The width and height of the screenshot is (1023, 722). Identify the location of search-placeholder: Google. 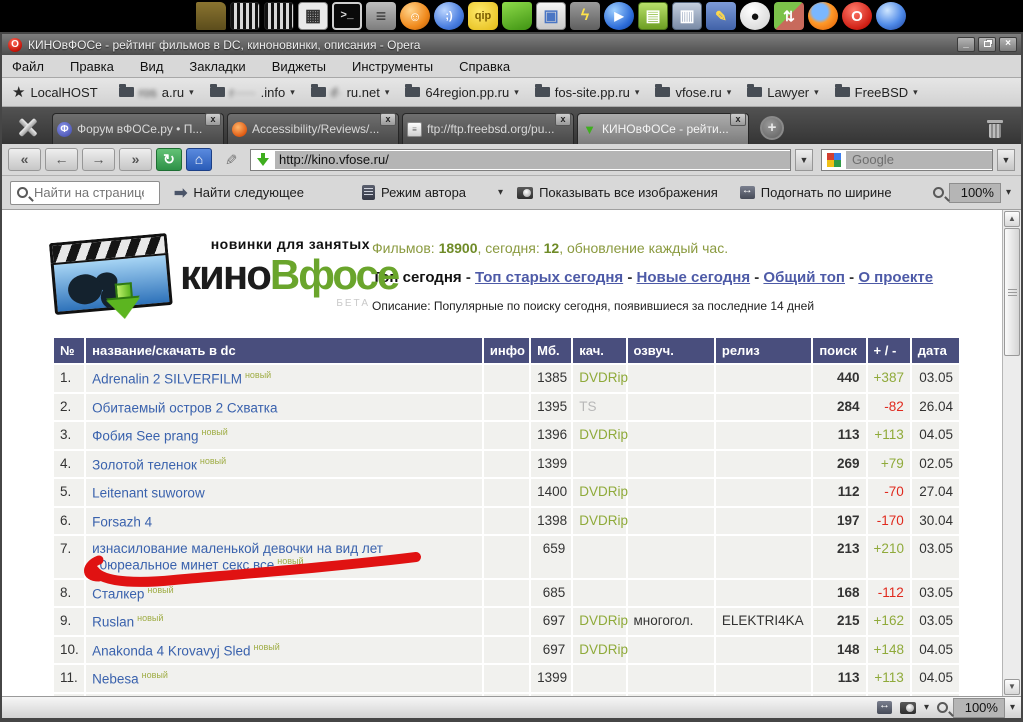
(919, 159).